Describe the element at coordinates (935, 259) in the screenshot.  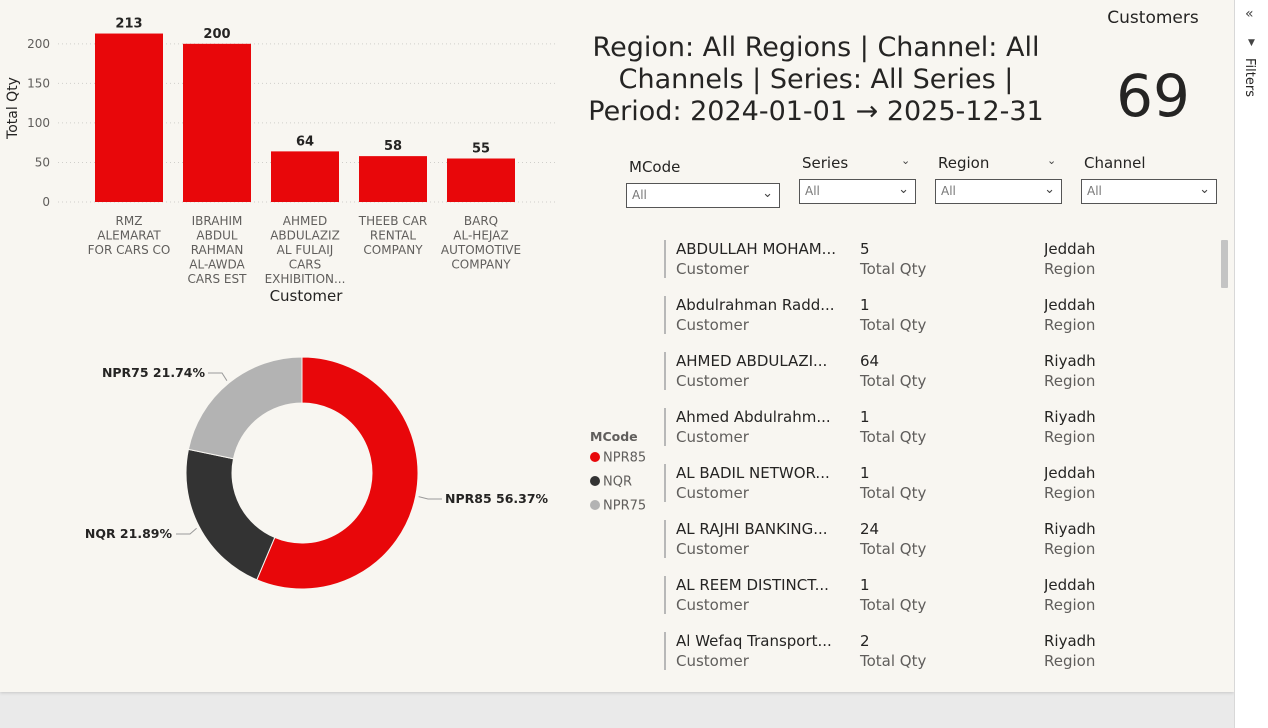
I see `qty-cell: 5 Total Qty` at that location.